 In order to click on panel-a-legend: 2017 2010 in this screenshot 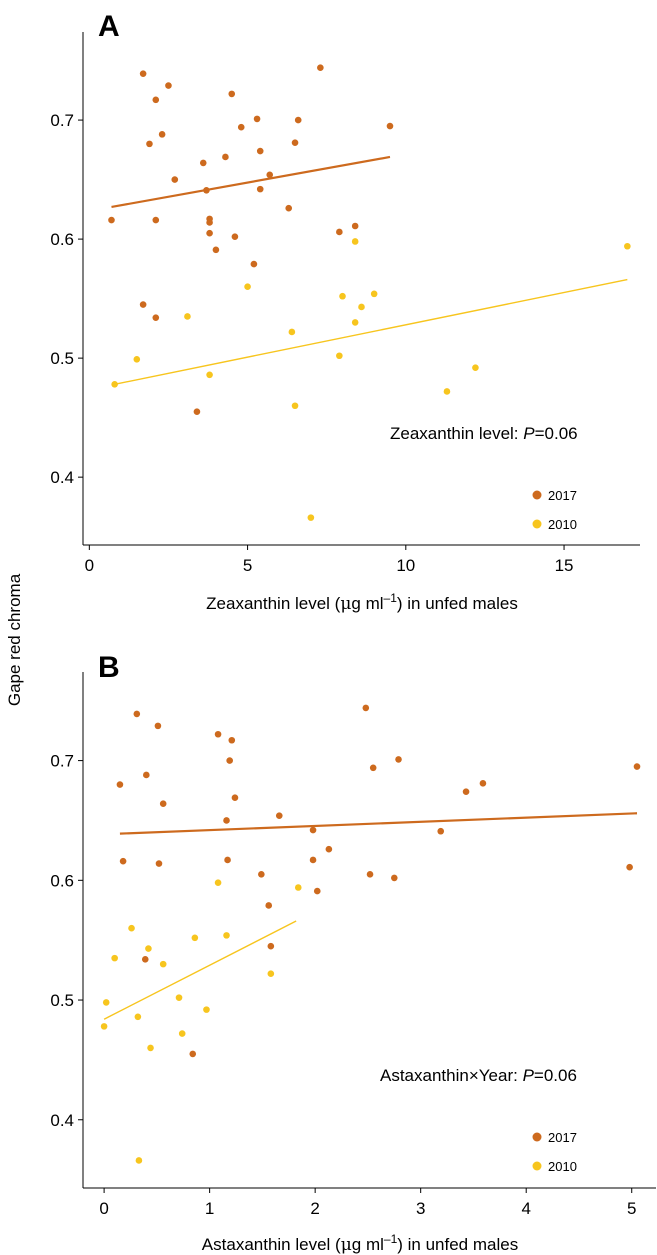, I will do `click(554, 510)`.